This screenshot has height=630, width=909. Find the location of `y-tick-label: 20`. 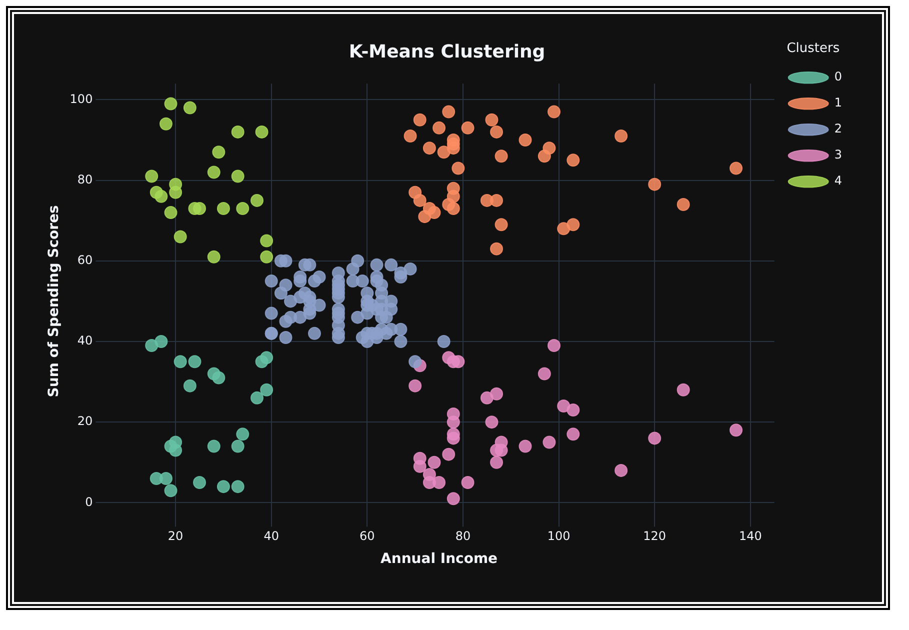

y-tick-label: 20 is located at coordinates (85, 421).